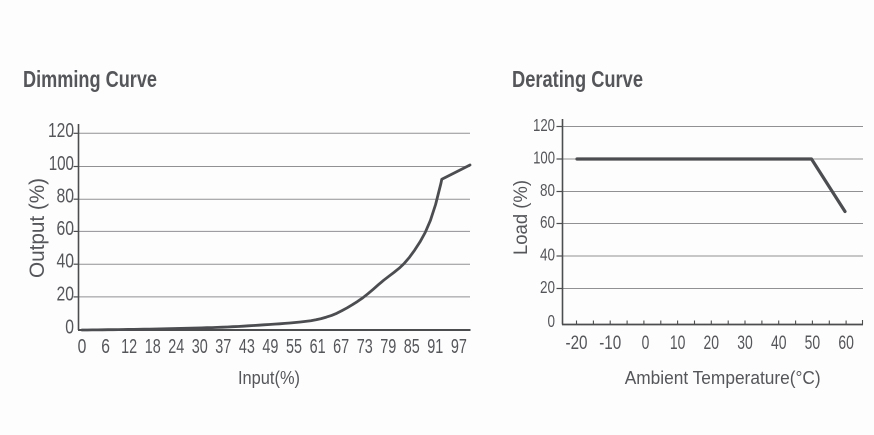 This screenshot has height=435, width=874. Describe the element at coordinates (365, 347) in the screenshot. I see `svg-text: 73` at that location.